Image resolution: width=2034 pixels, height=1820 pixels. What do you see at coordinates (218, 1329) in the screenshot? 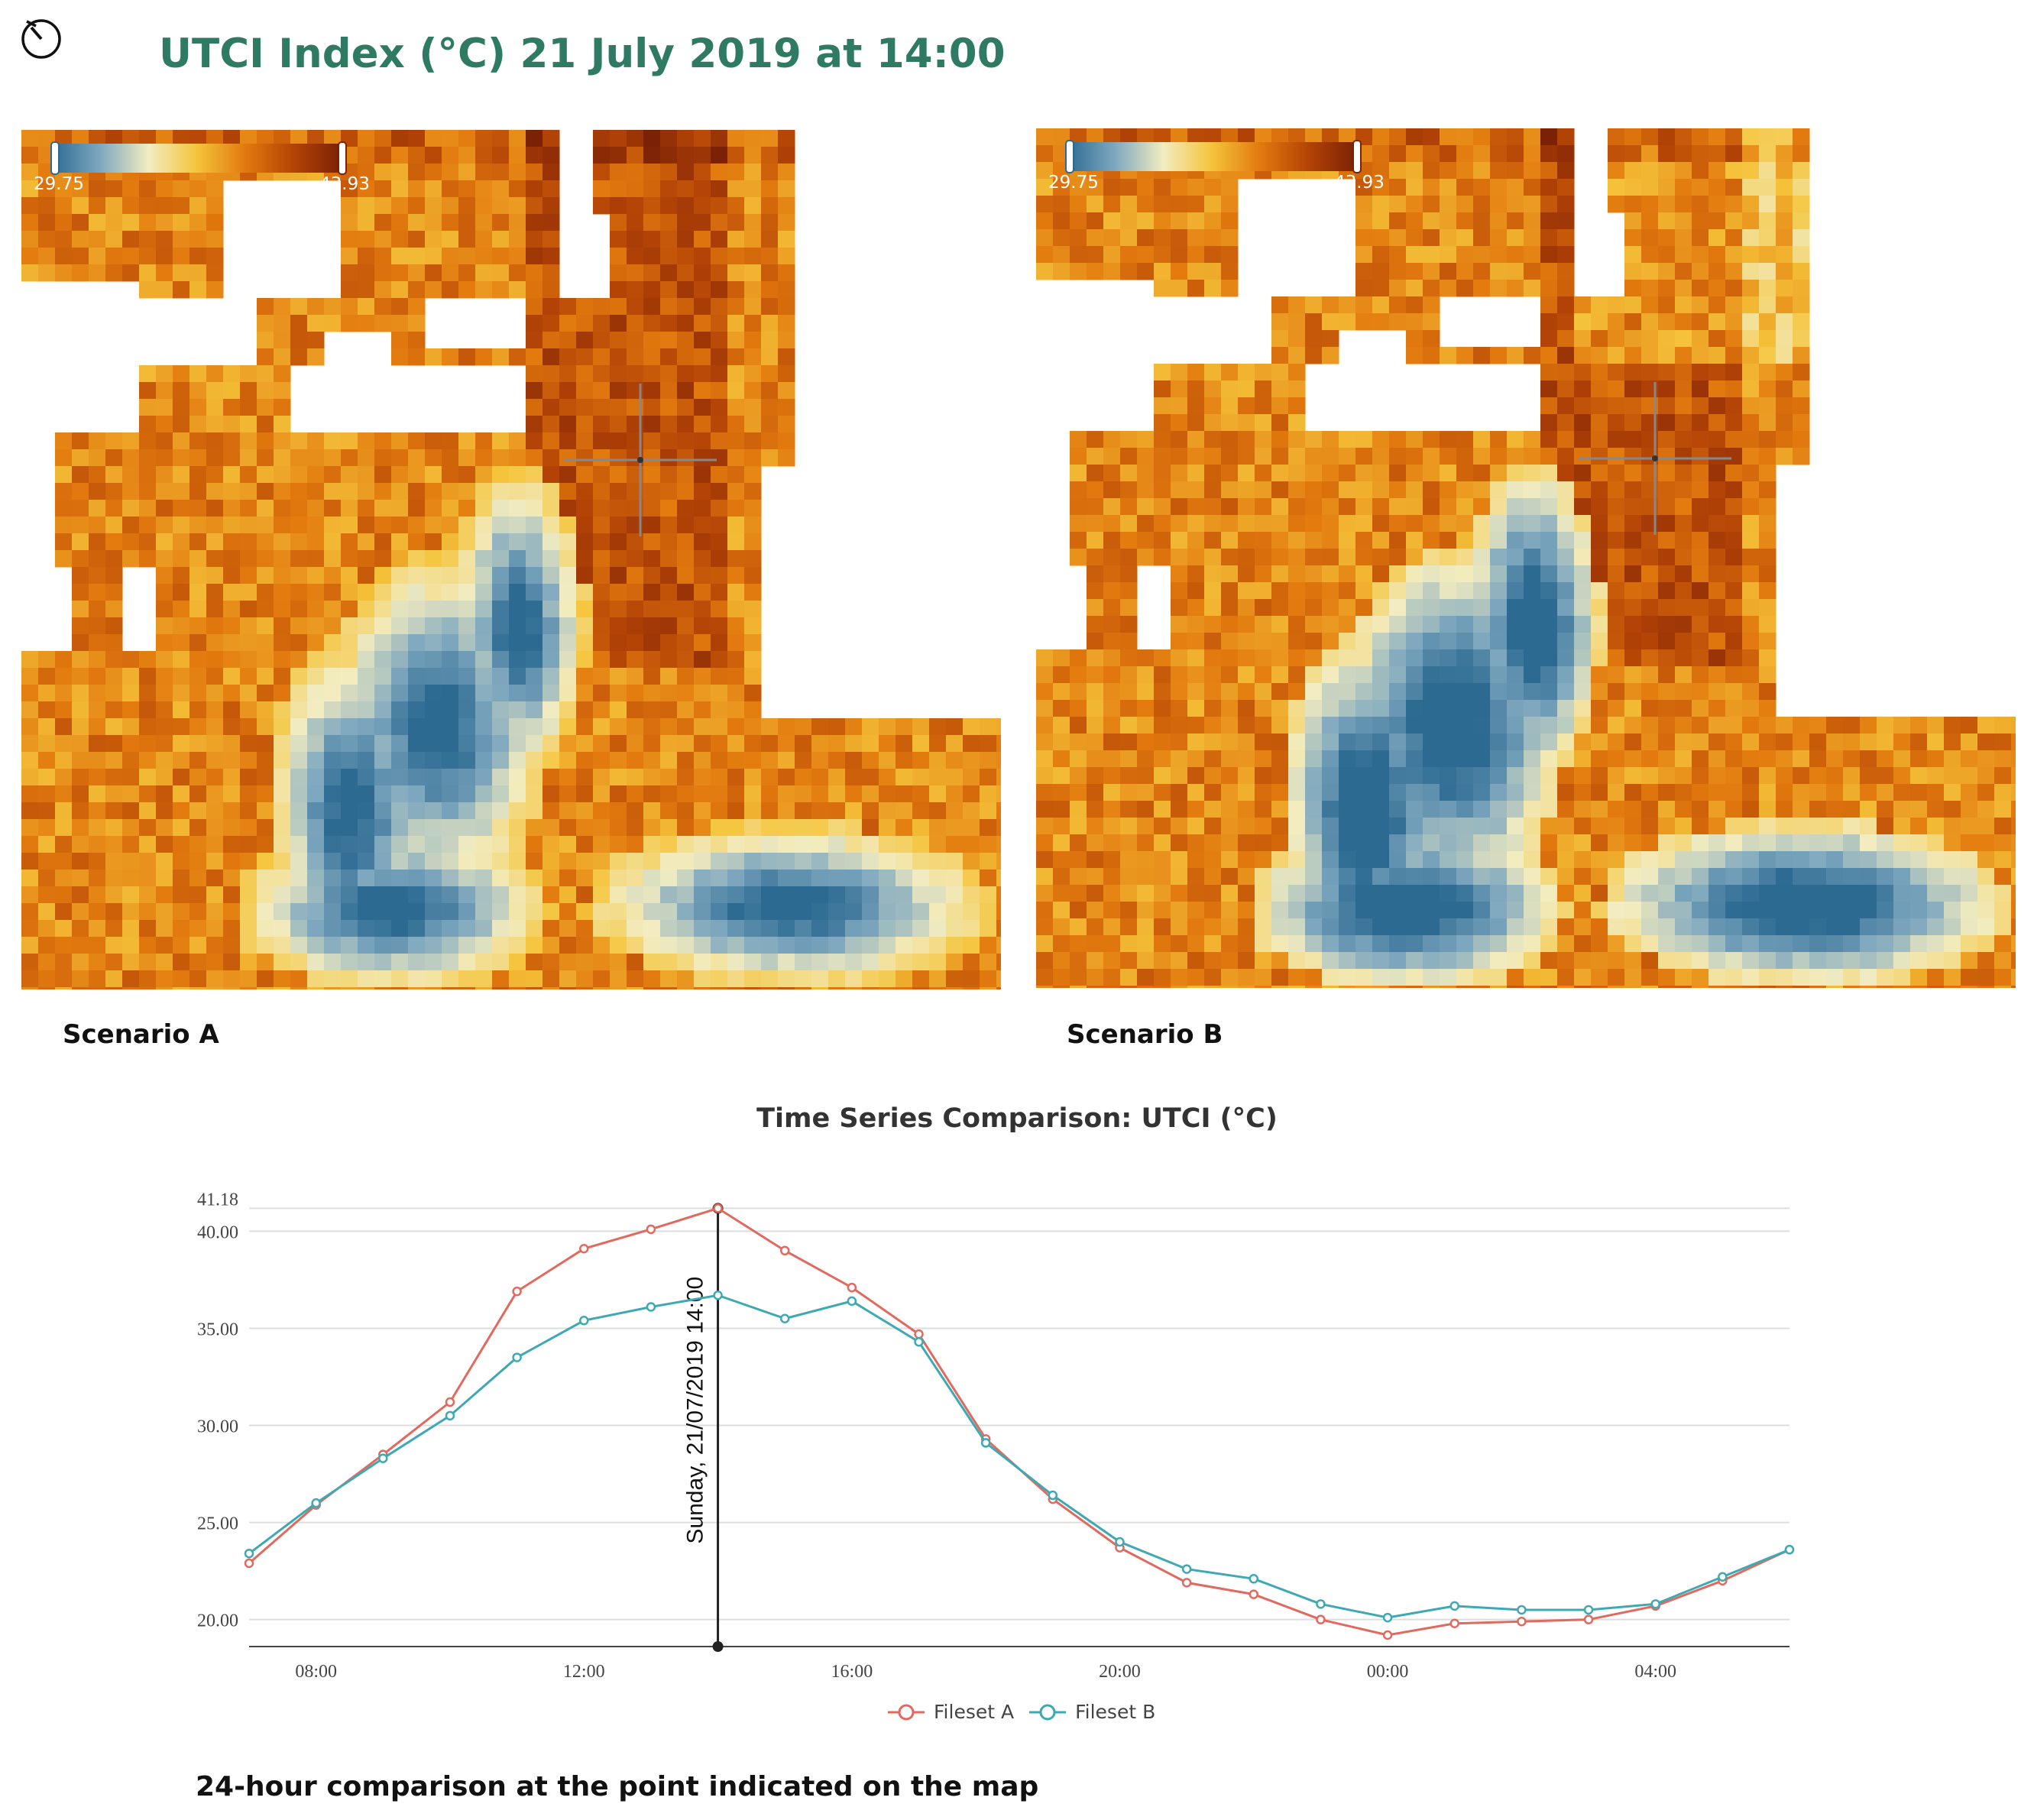
I see `y-tick-label: 35.00` at bounding box center [218, 1329].